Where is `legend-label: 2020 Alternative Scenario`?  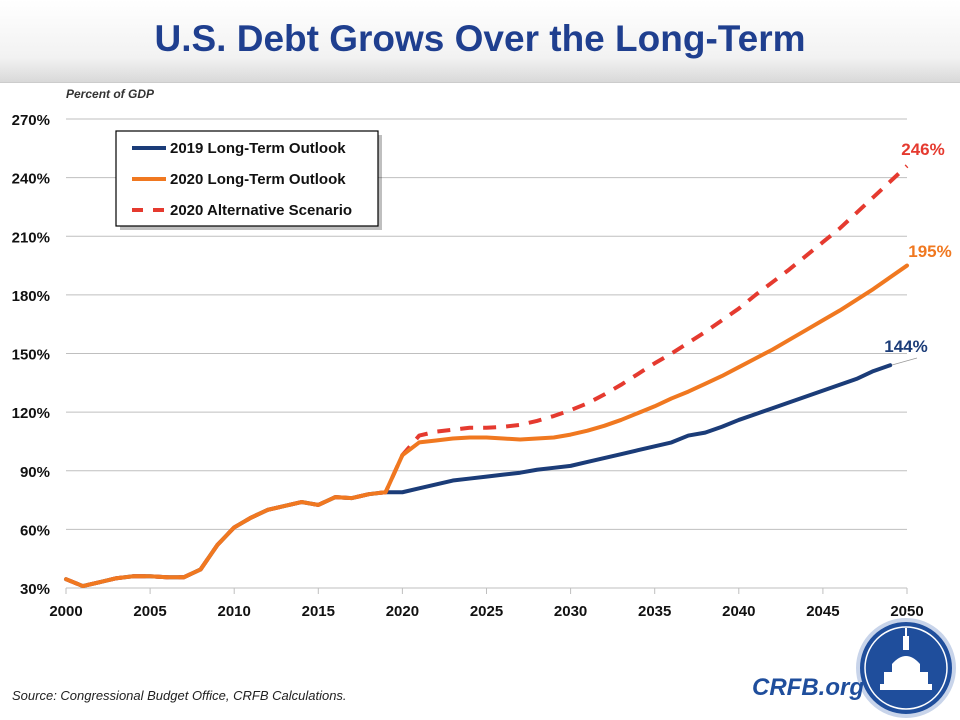
legend-label: 2020 Alternative Scenario is located at coordinates (261, 210).